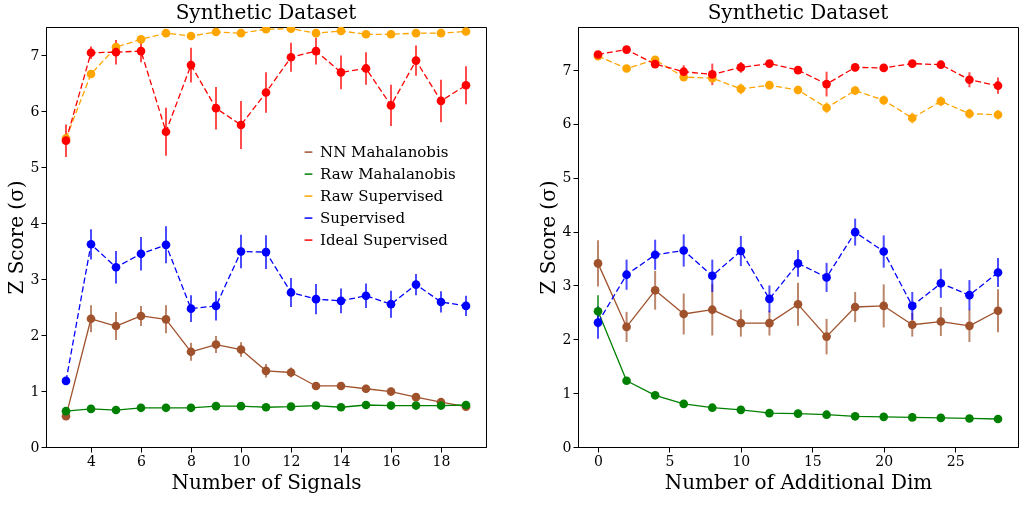  I want to click on x-tick-label: 15, so click(812, 460).